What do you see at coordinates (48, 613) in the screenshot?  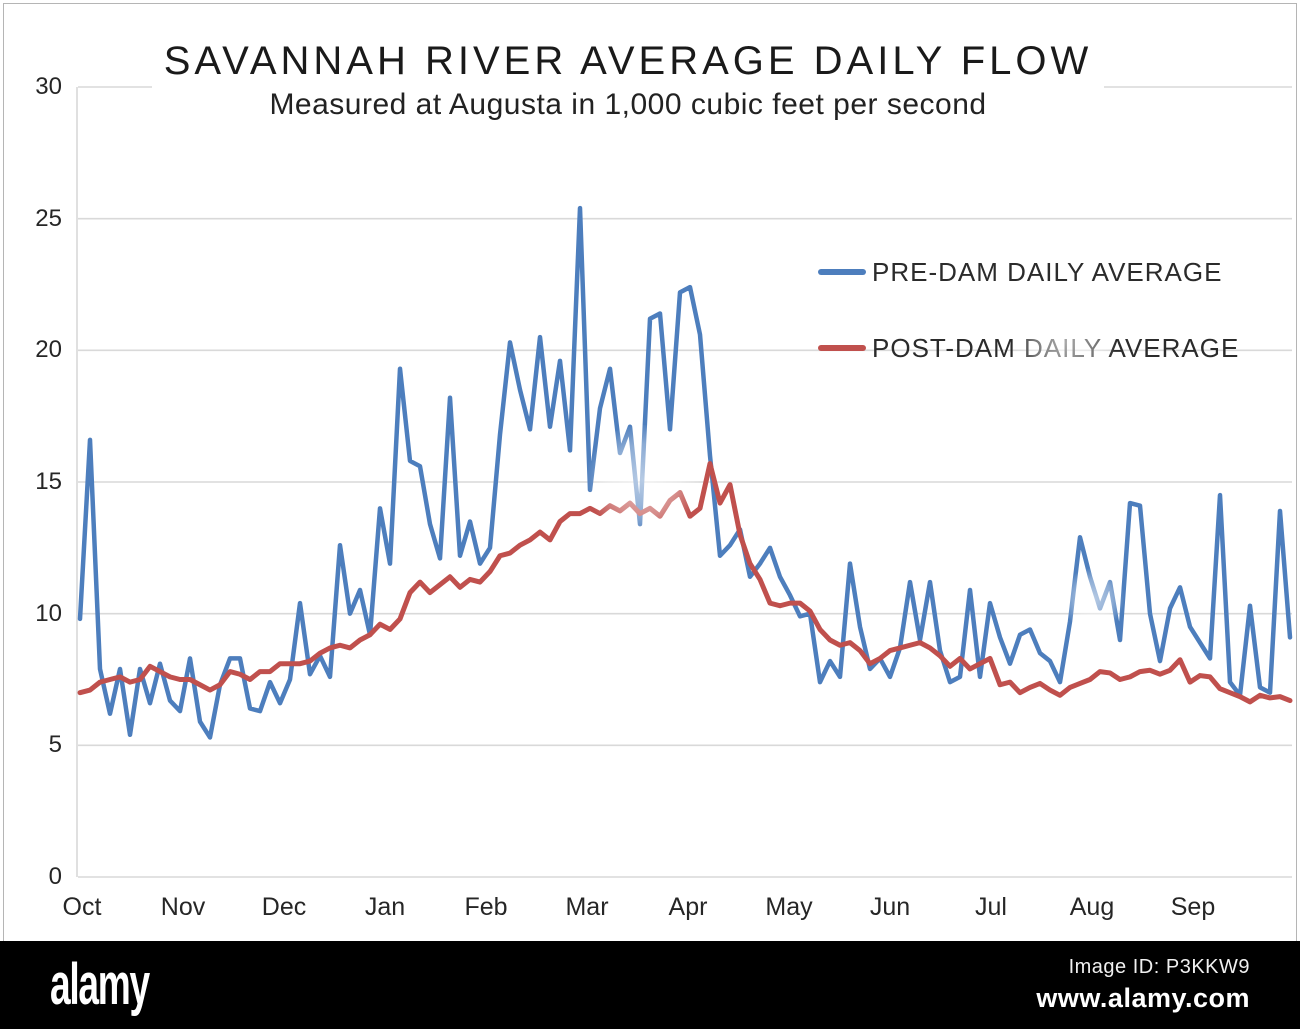 I see `y-tick-label: 10` at bounding box center [48, 613].